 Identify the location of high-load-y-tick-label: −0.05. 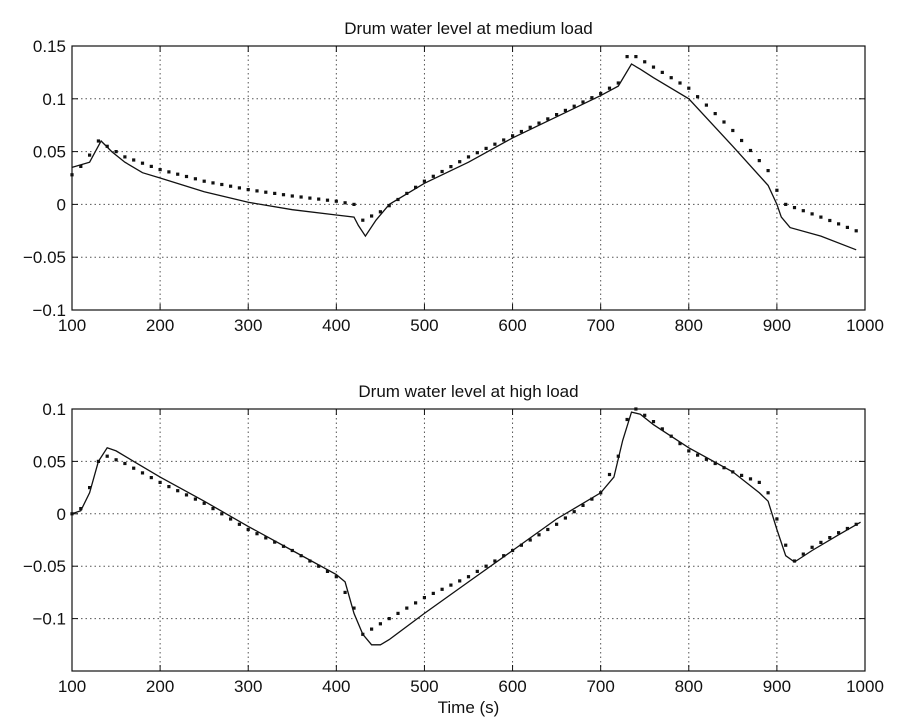
(44, 566).